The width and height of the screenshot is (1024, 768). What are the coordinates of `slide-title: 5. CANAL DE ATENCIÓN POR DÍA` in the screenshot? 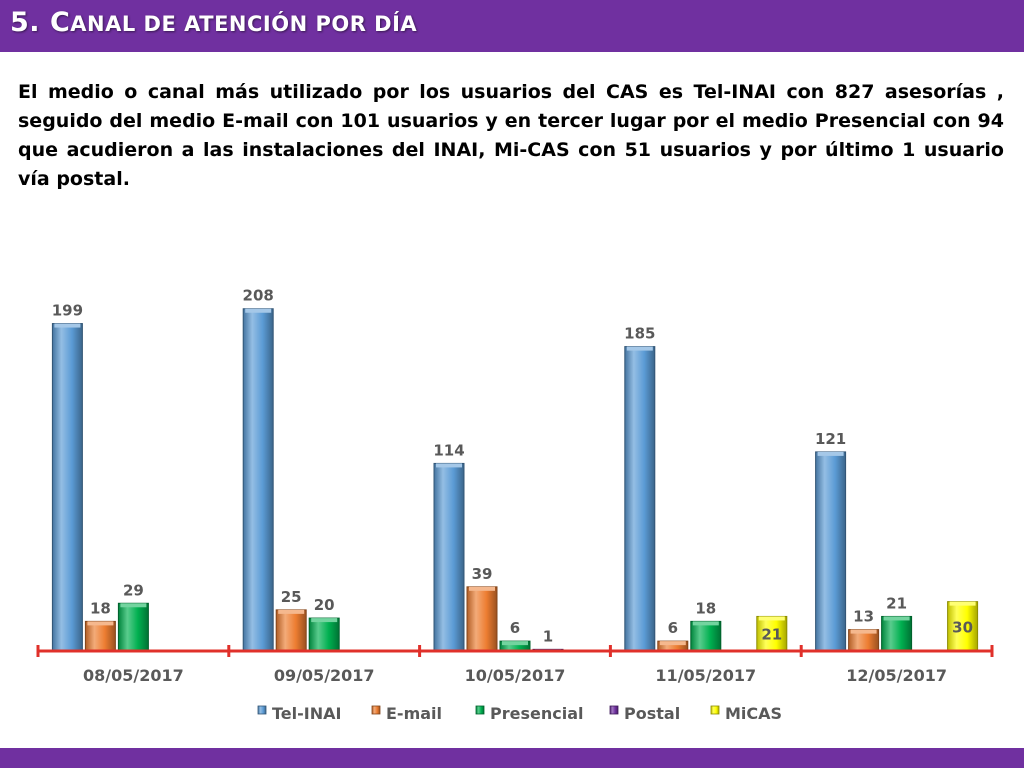 It's located at (213, 22).